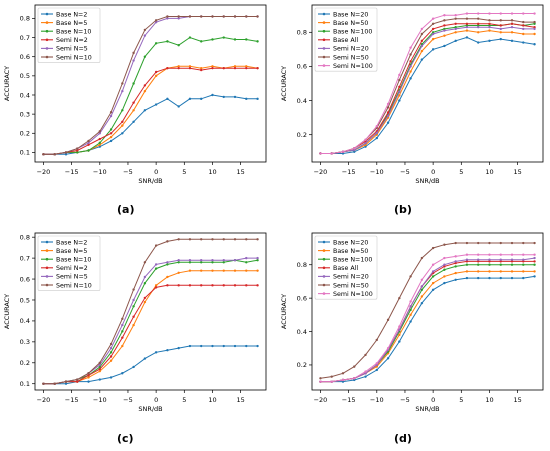  What do you see at coordinates (25, 114) in the screenshot?
I see `chart-a-ytick-label-2: 0.3` at bounding box center [25, 114].